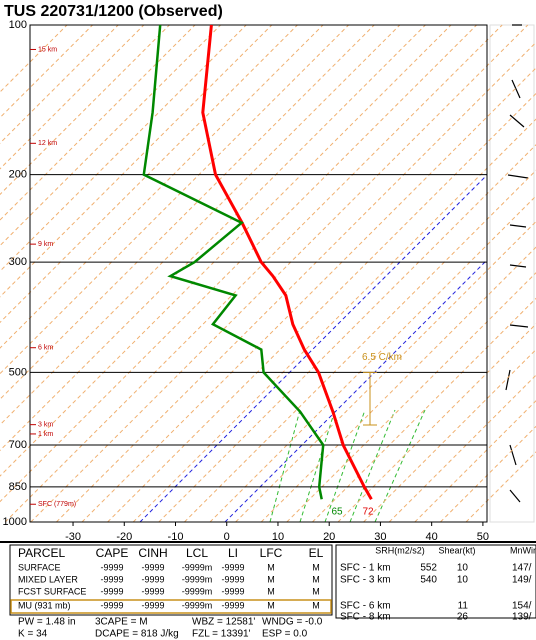 Image resolution: width=536 pixels, height=640 pixels. I want to click on kin-srh: 552, so click(428, 568).